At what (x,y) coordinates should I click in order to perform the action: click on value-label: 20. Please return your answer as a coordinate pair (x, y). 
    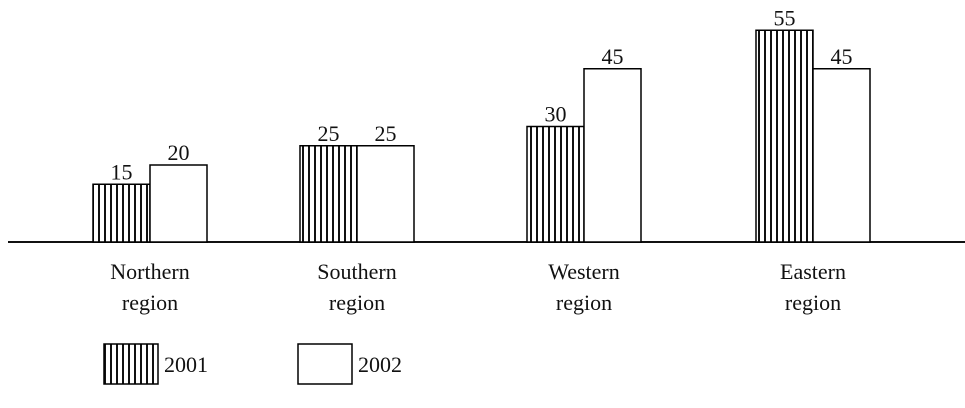
    Looking at the image, I should click on (179, 152).